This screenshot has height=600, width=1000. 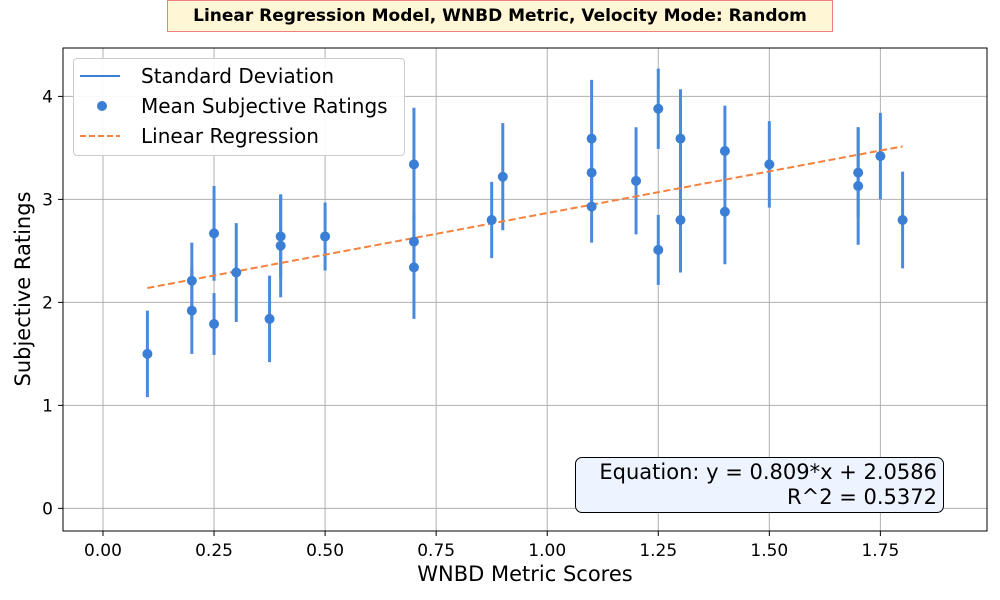 What do you see at coordinates (102, 106) in the screenshot?
I see `legend-marker-key` at bounding box center [102, 106].